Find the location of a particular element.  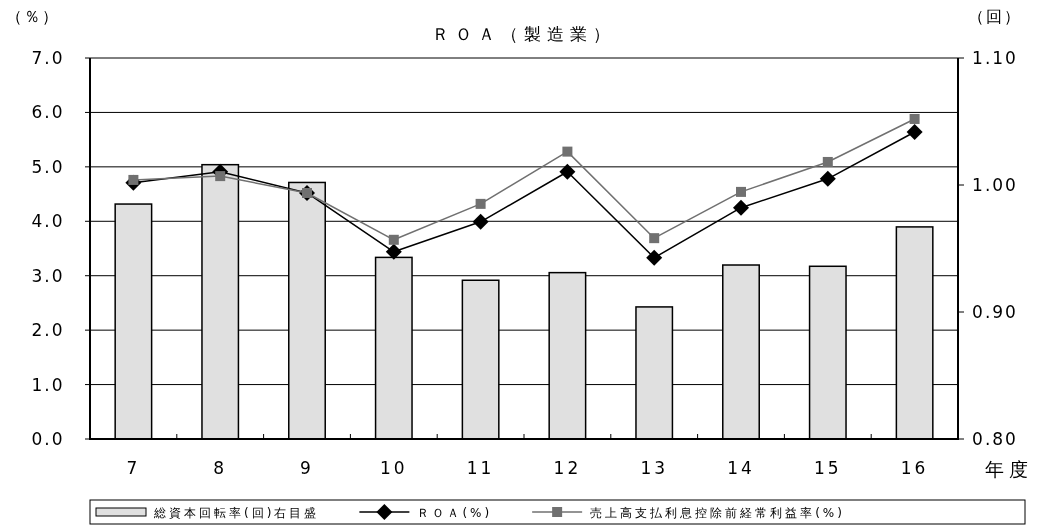

chart-title: ＲＯＡ（製造業） is located at coordinates (524, 34).